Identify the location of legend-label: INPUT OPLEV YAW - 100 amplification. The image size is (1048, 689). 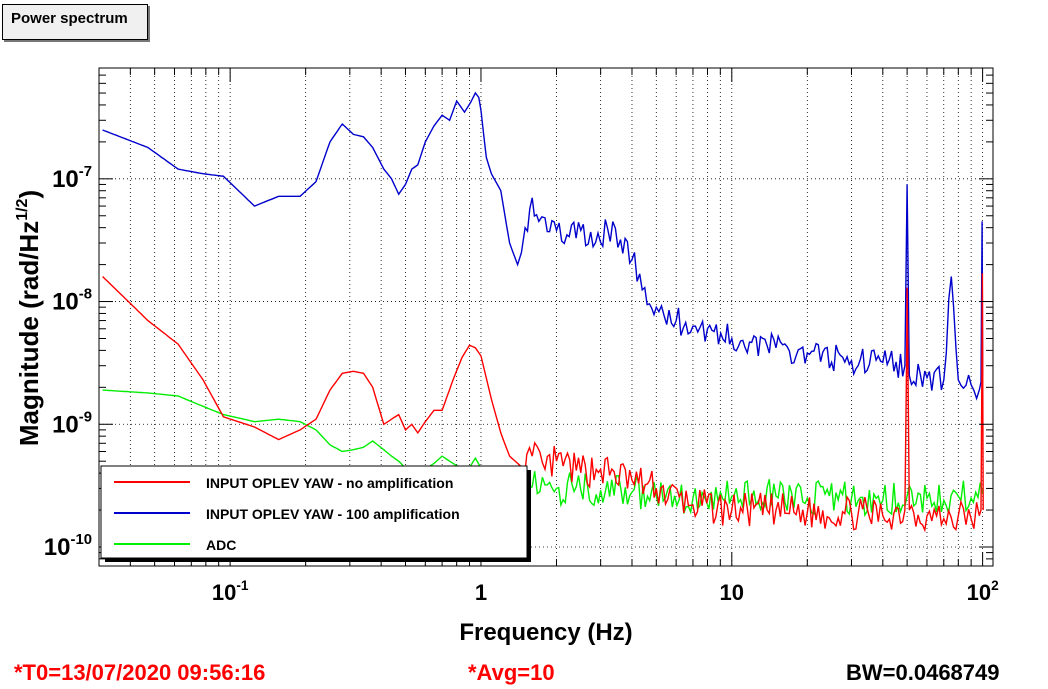
(333, 514).